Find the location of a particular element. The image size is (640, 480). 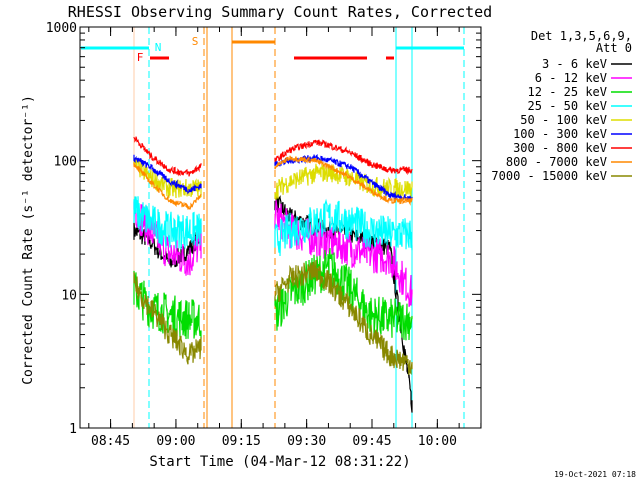

y-tick-label: 1 is located at coordinates (73, 429).